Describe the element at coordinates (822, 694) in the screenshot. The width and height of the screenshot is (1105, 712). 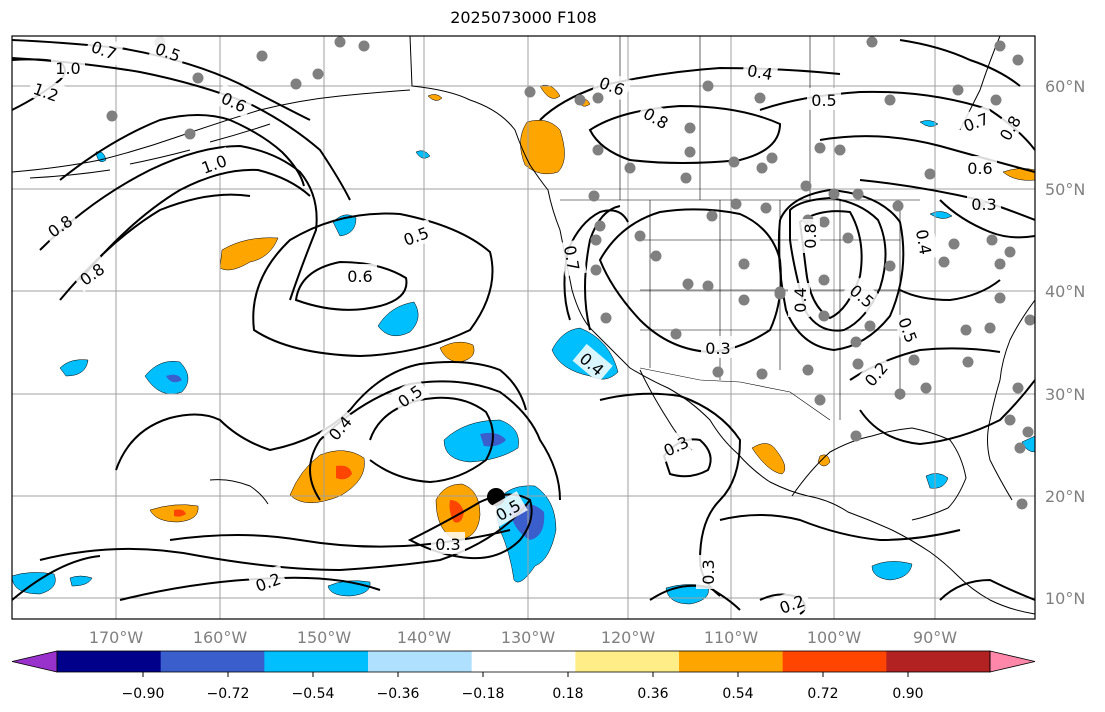
I see `colorbar-tick-label: 0.72` at that location.